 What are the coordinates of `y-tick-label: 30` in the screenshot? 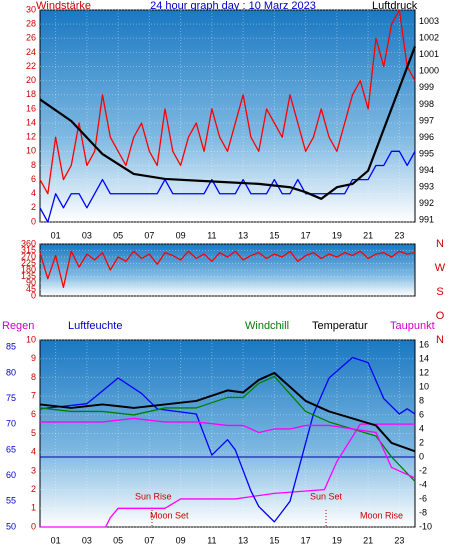 It's located at (31, 9).